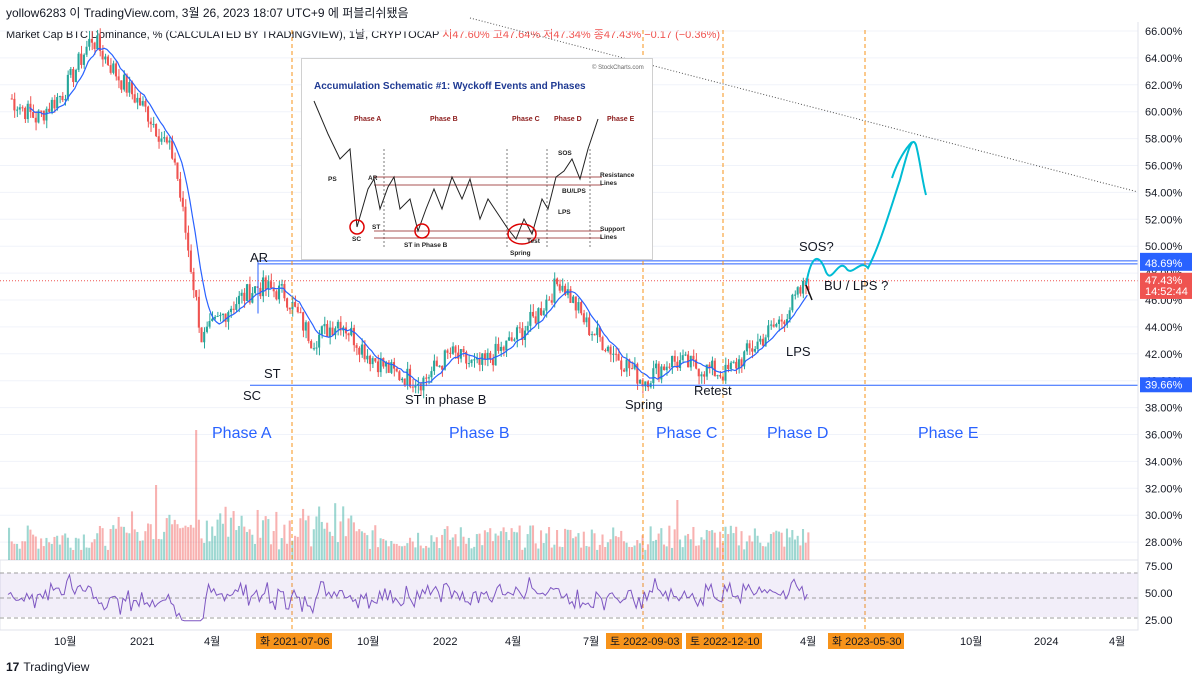  I want to click on rsi-tick-label: 50.00, so click(1159, 594).